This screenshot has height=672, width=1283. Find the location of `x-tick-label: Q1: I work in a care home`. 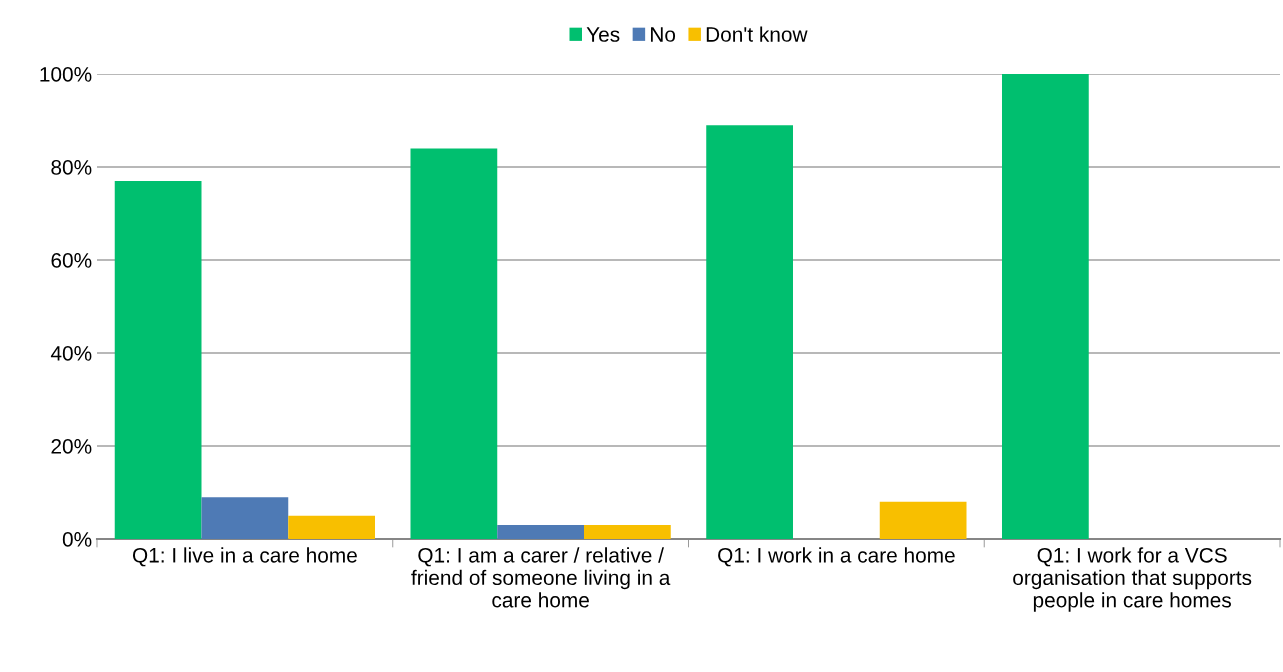

x-tick-label: Q1: I work in a care home is located at coordinates (836, 557).